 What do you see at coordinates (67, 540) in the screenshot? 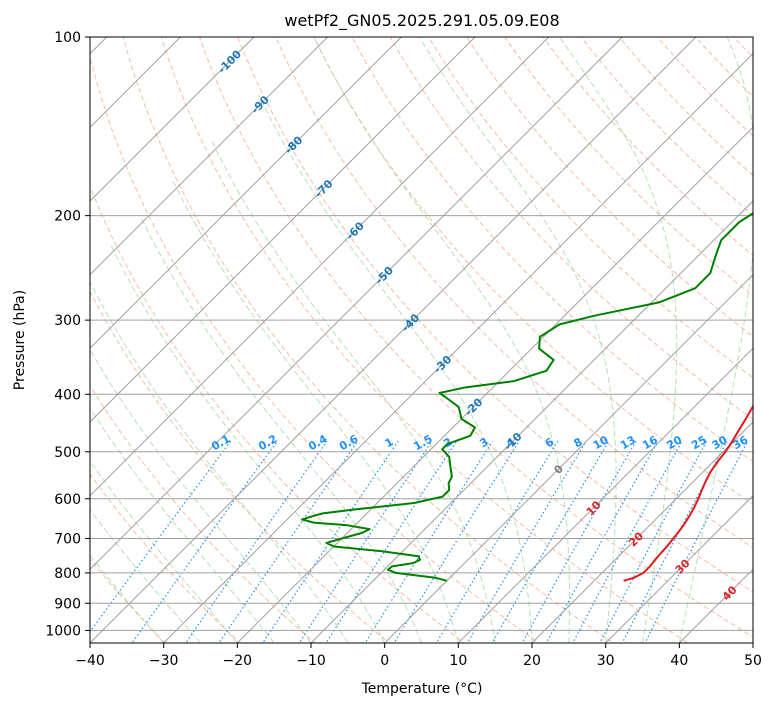
I see `y-tick-label: 700` at bounding box center [67, 540].